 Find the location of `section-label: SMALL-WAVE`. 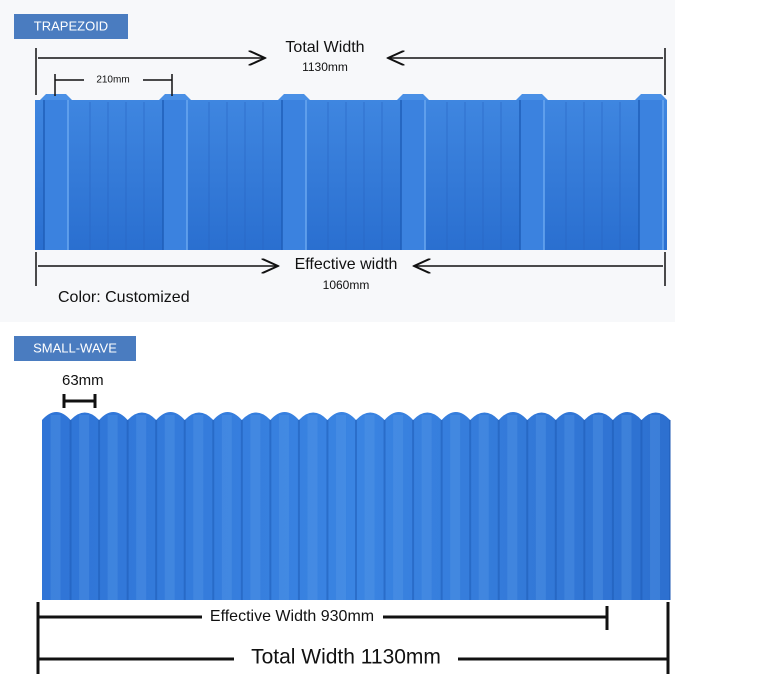

section-label: SMALL-WAVE is located at coordinates (75, 347).